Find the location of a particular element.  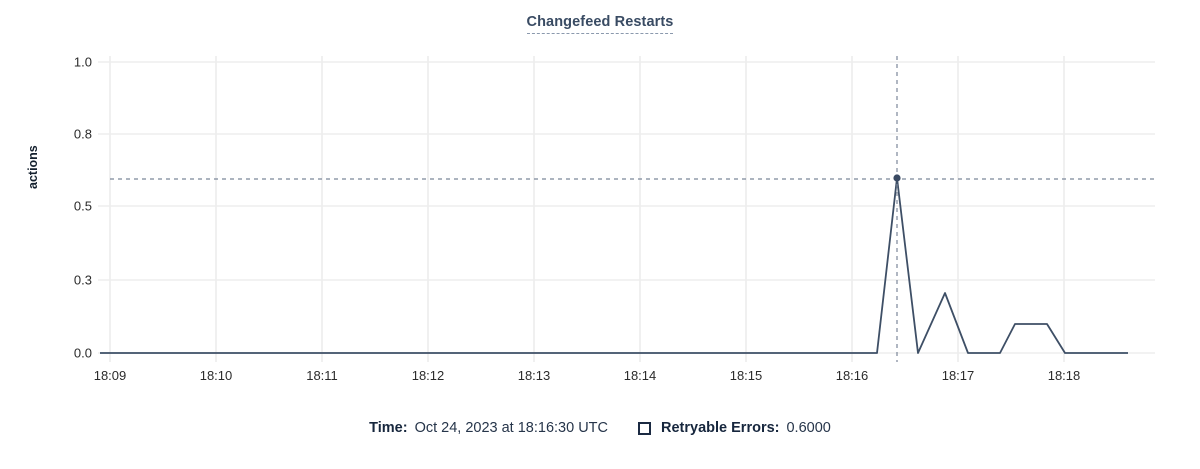

y-tick-label: 0.8 is located at coordinates (82, 134).